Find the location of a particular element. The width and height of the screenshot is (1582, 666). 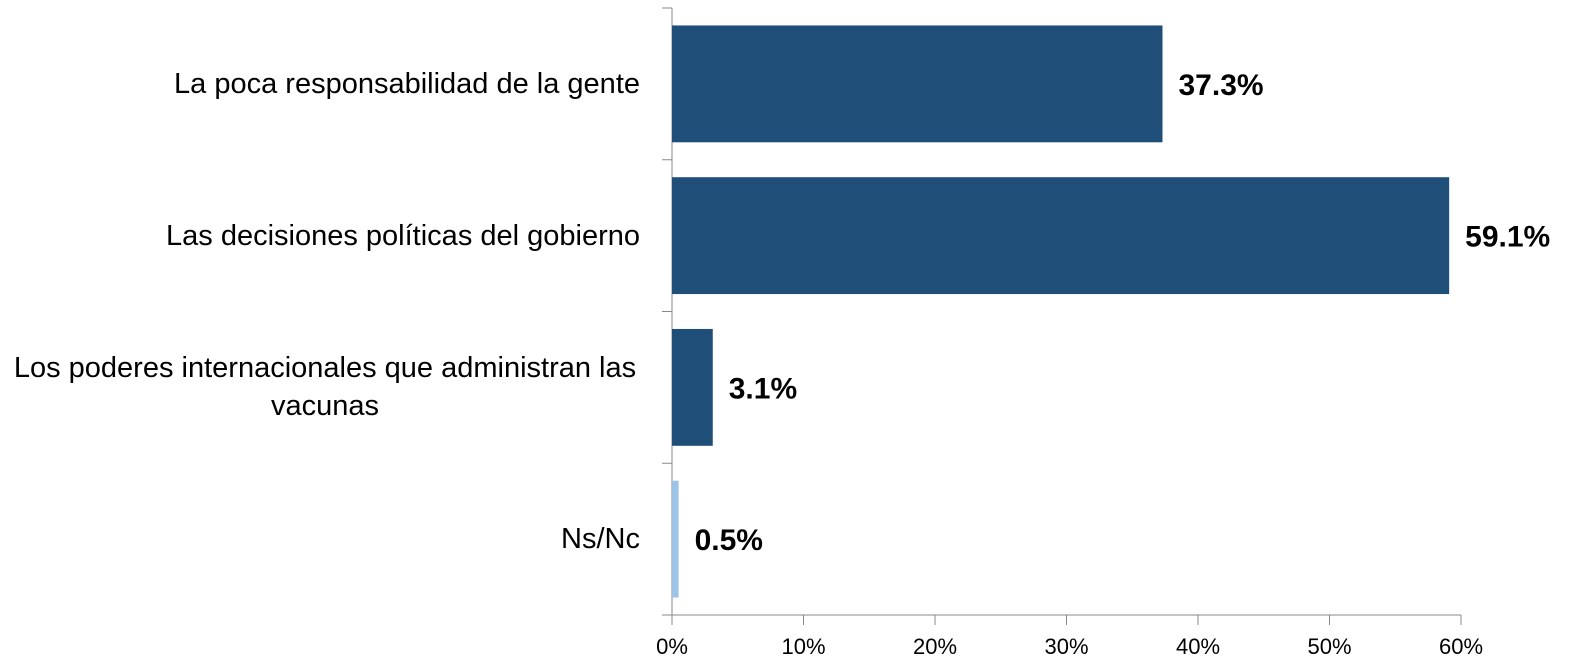

value-label: 0.5% is located at coordinates (729, 540).